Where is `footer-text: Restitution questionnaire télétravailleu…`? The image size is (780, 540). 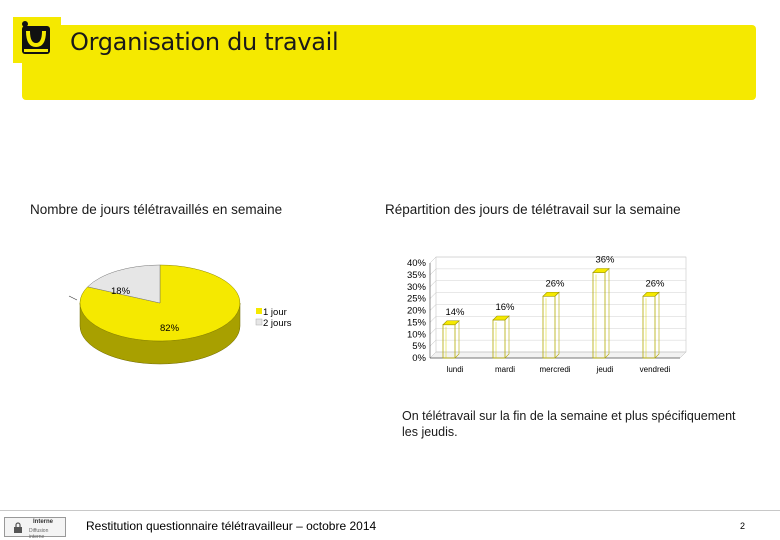
footer-text: Restitution questionnaire télétravailleu… is located at coordinates (231, 526).